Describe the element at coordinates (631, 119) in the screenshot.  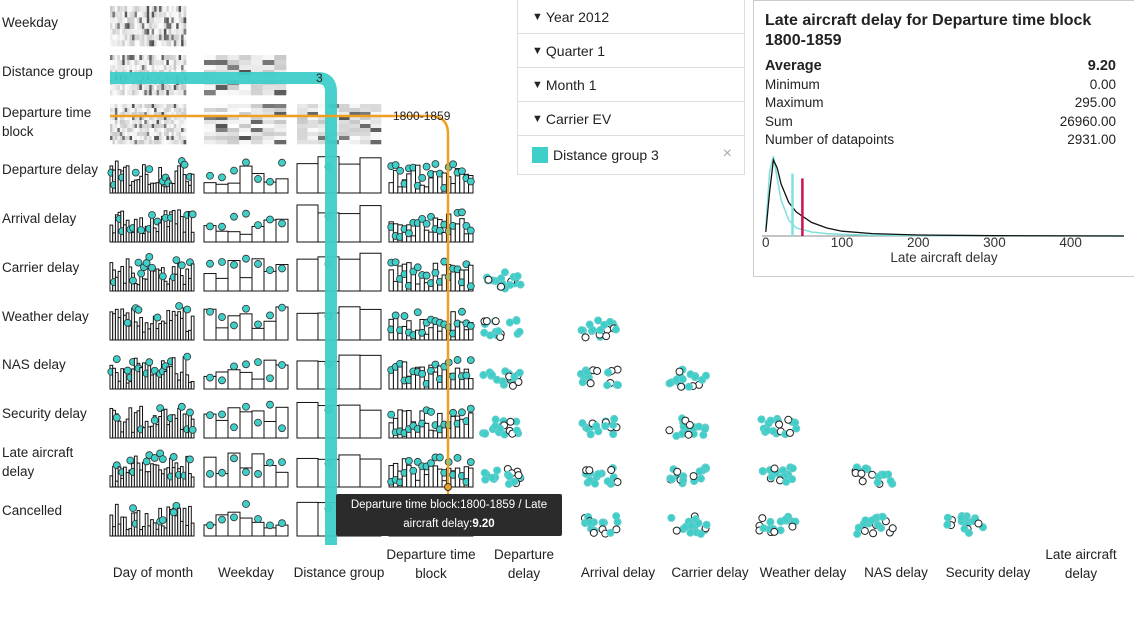
I see `filter-carrier: ▼ Carrier EV` at that location.